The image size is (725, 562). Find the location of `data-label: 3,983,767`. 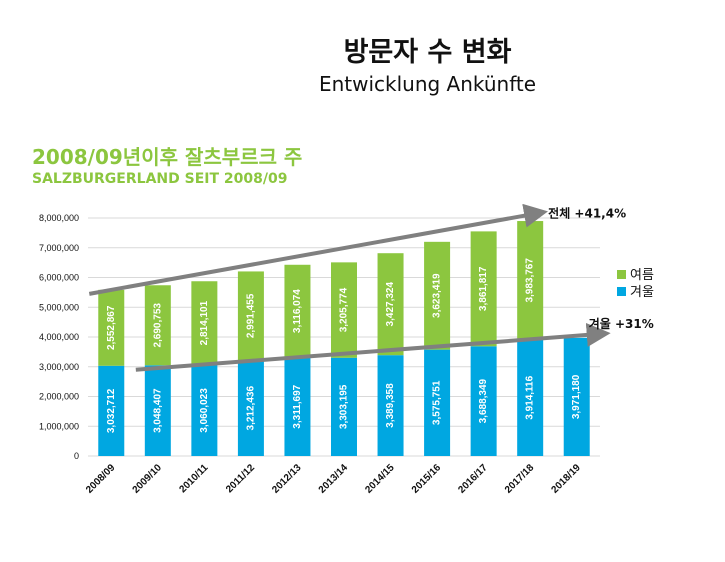

data-label: 3,983,767 is located at coordinates (530, 280).